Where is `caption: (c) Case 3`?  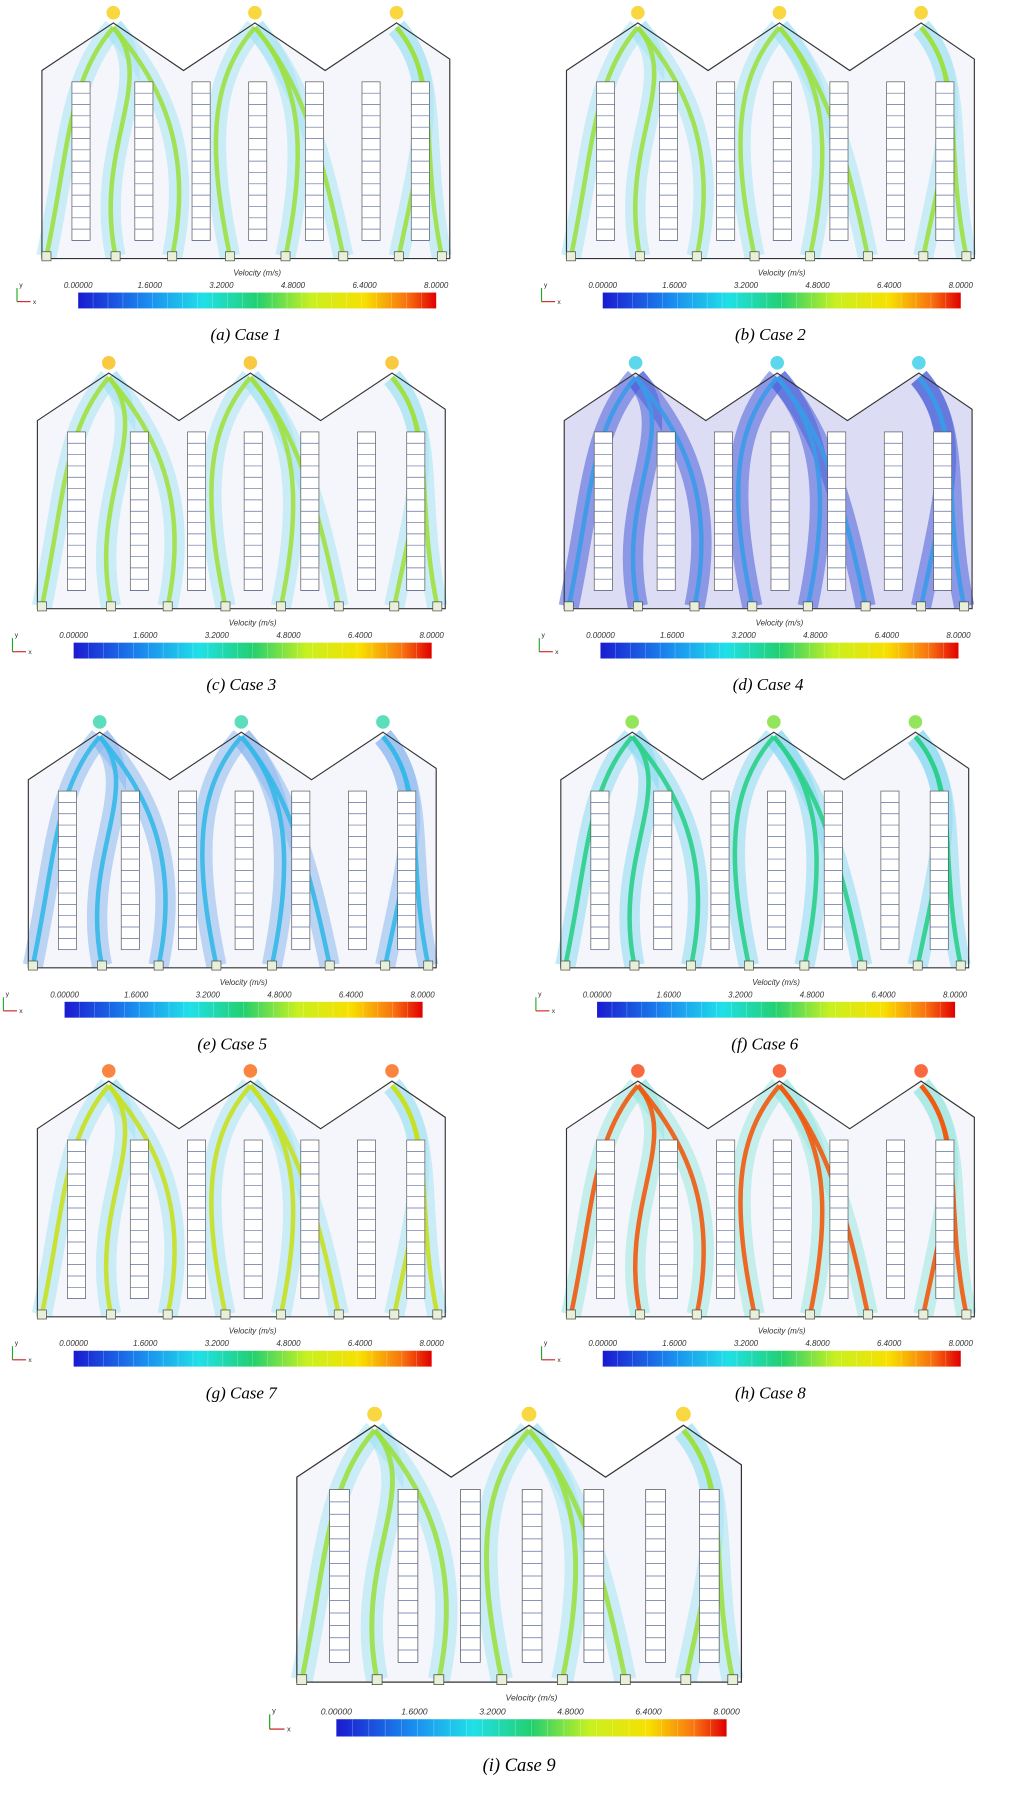 caption: (c) Case 3 is located at coordinates (241, 684).